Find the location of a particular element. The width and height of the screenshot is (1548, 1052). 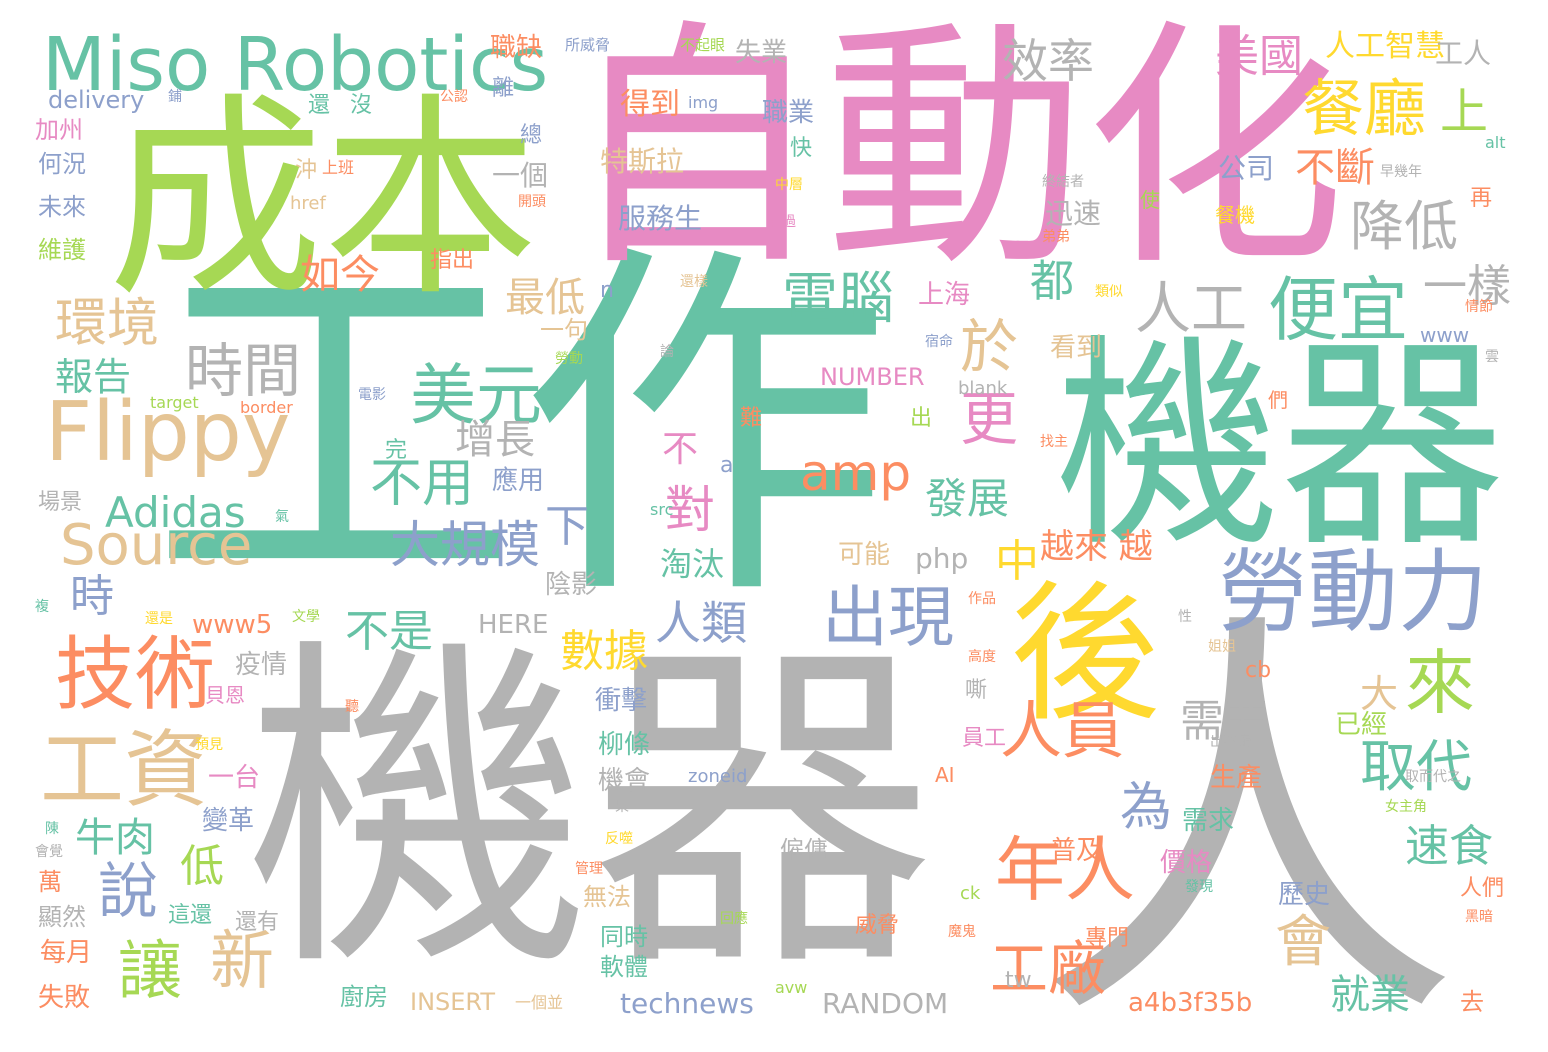

word-small: 管理 is located at coordinates (589, 869).